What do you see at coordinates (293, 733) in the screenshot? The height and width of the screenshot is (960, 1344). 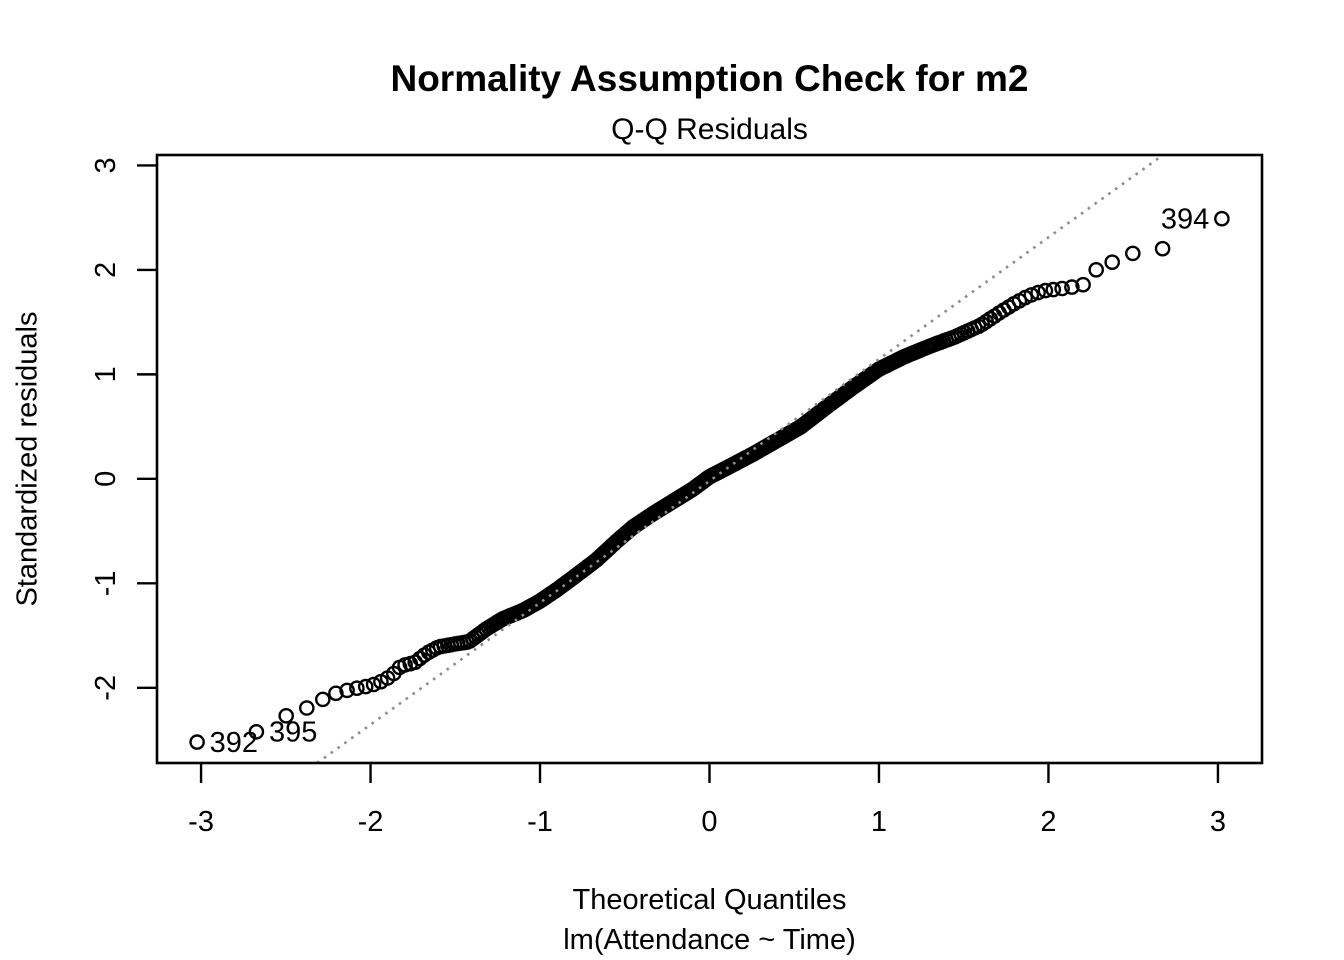 I see `outlier-label-395: 395` at bounding box center [293, 733].